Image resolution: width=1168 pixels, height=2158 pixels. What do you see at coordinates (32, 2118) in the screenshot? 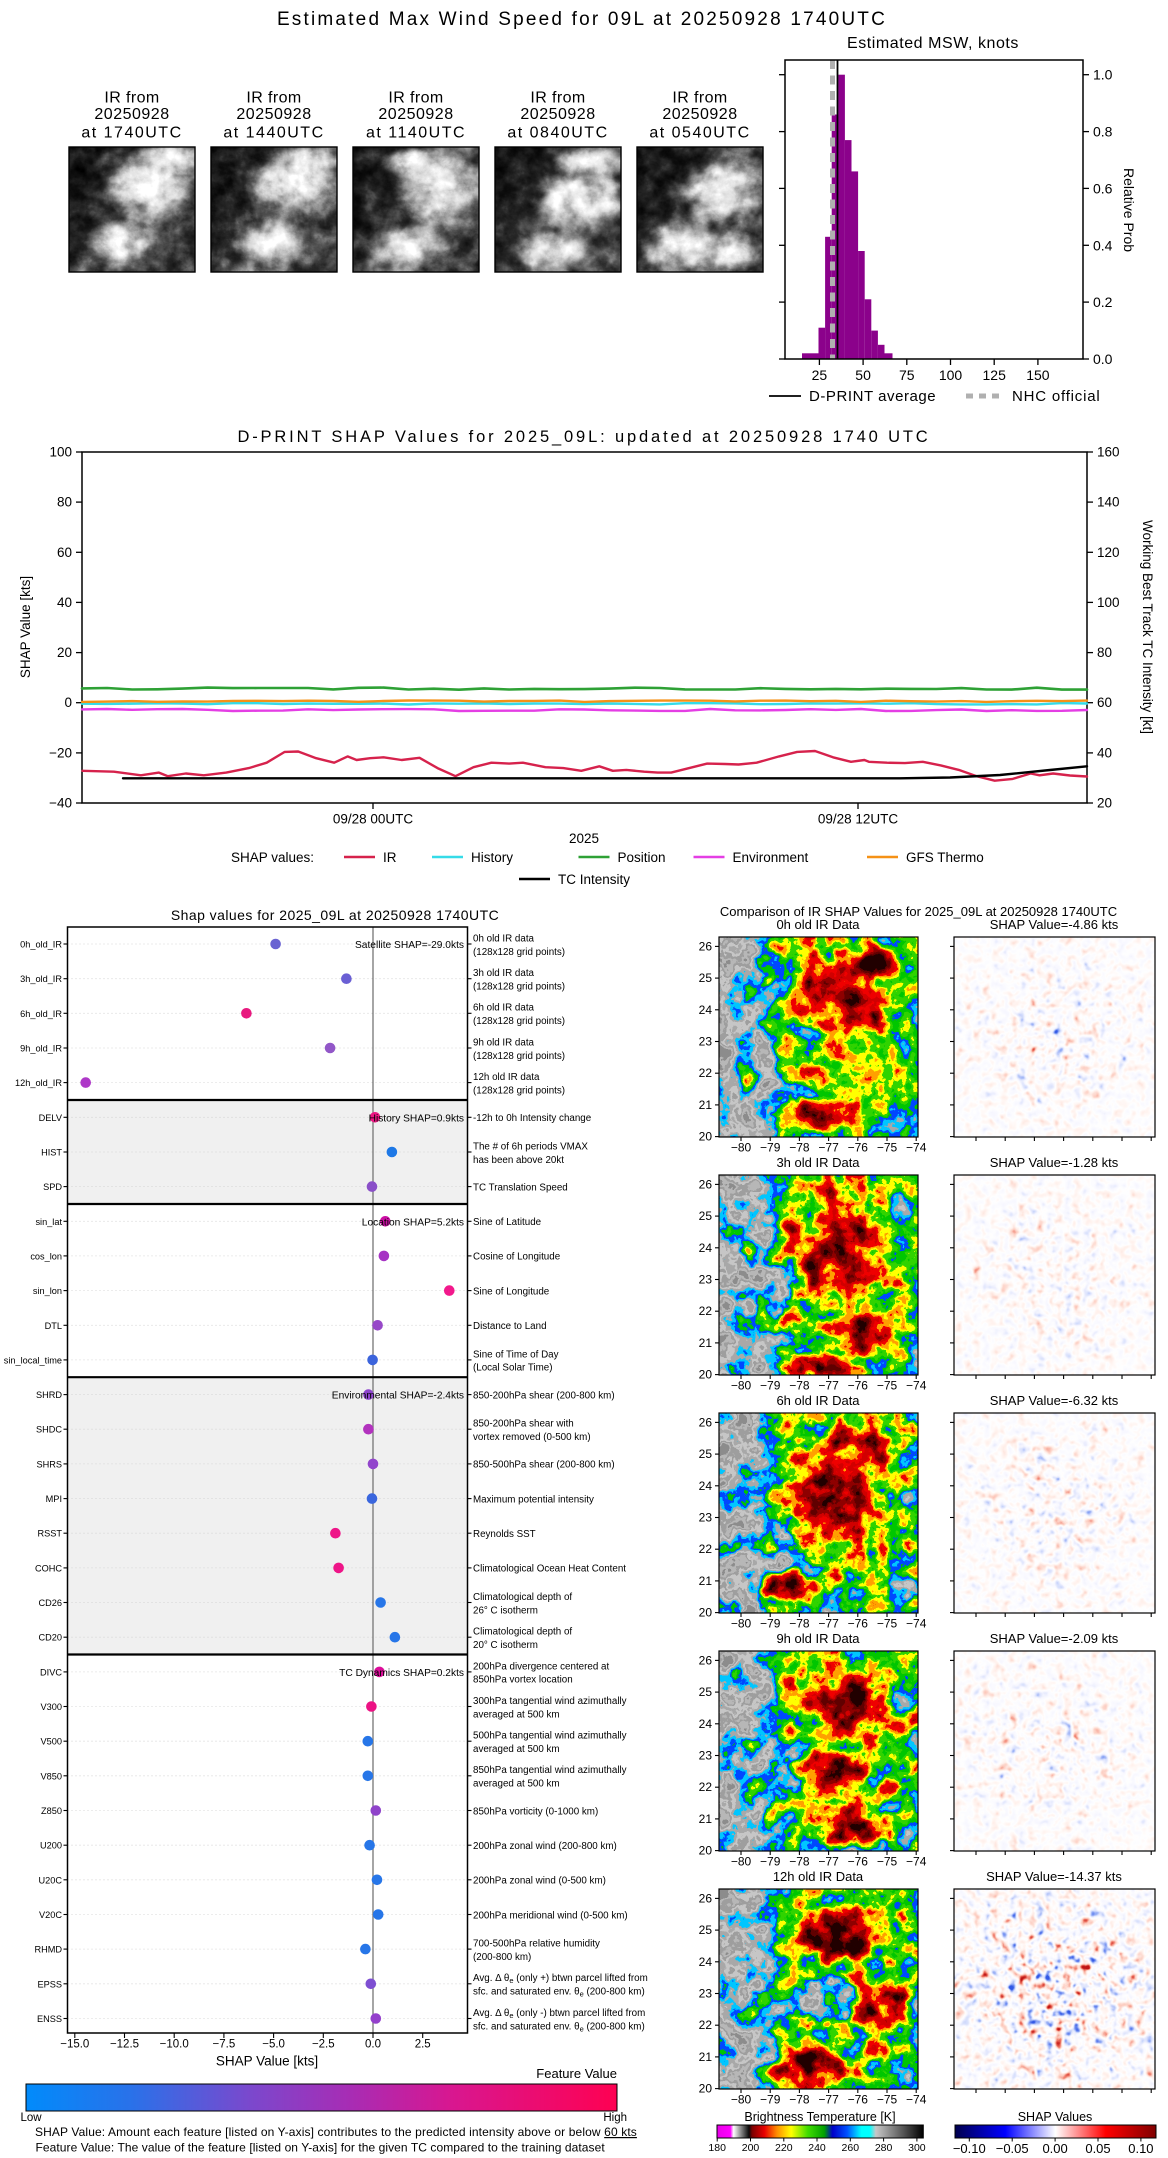
I see `svg-text: Low` at bounding box center [32, 2118].